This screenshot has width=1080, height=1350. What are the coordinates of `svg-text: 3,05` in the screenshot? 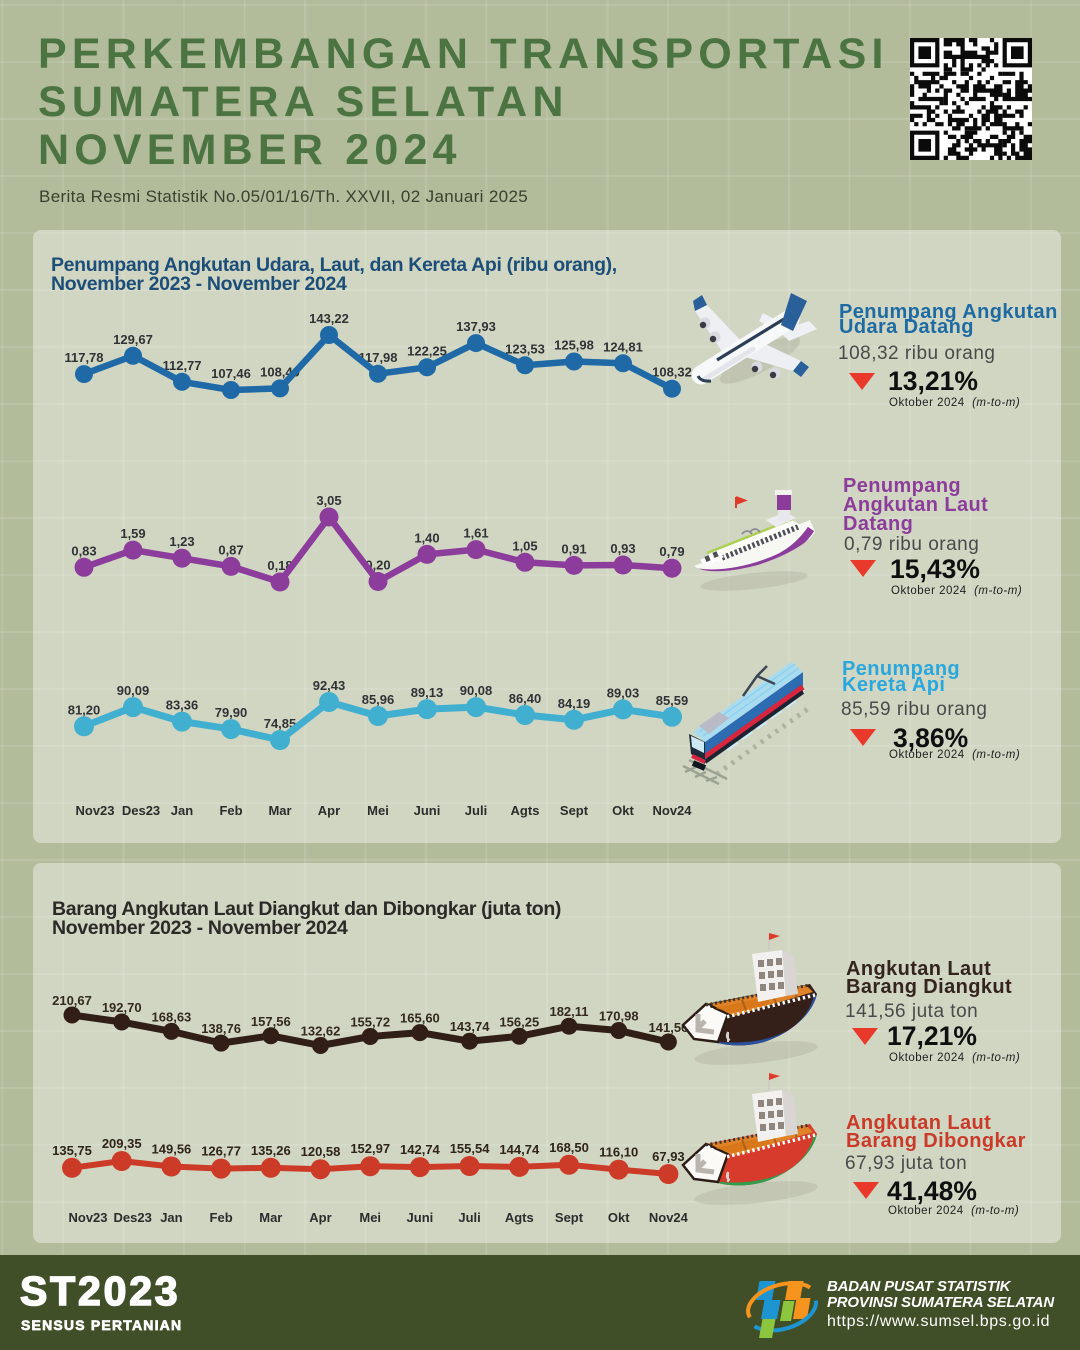 It's located at (328, 500).